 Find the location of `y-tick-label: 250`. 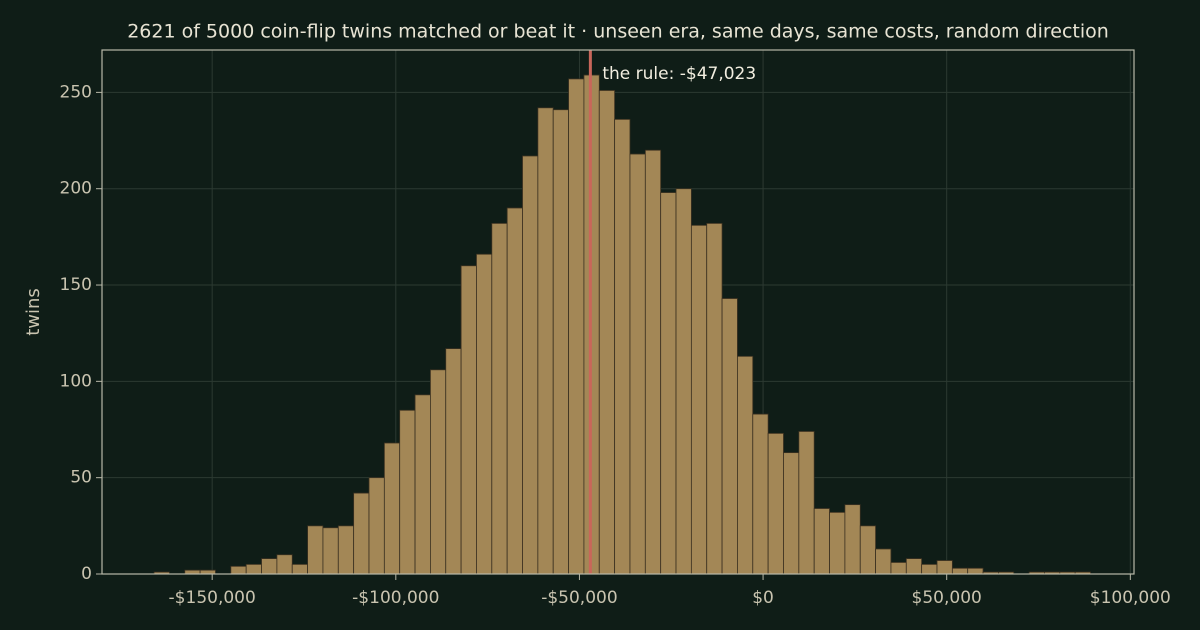

y-tick-label: 250 is located at coordinates (76, 92).